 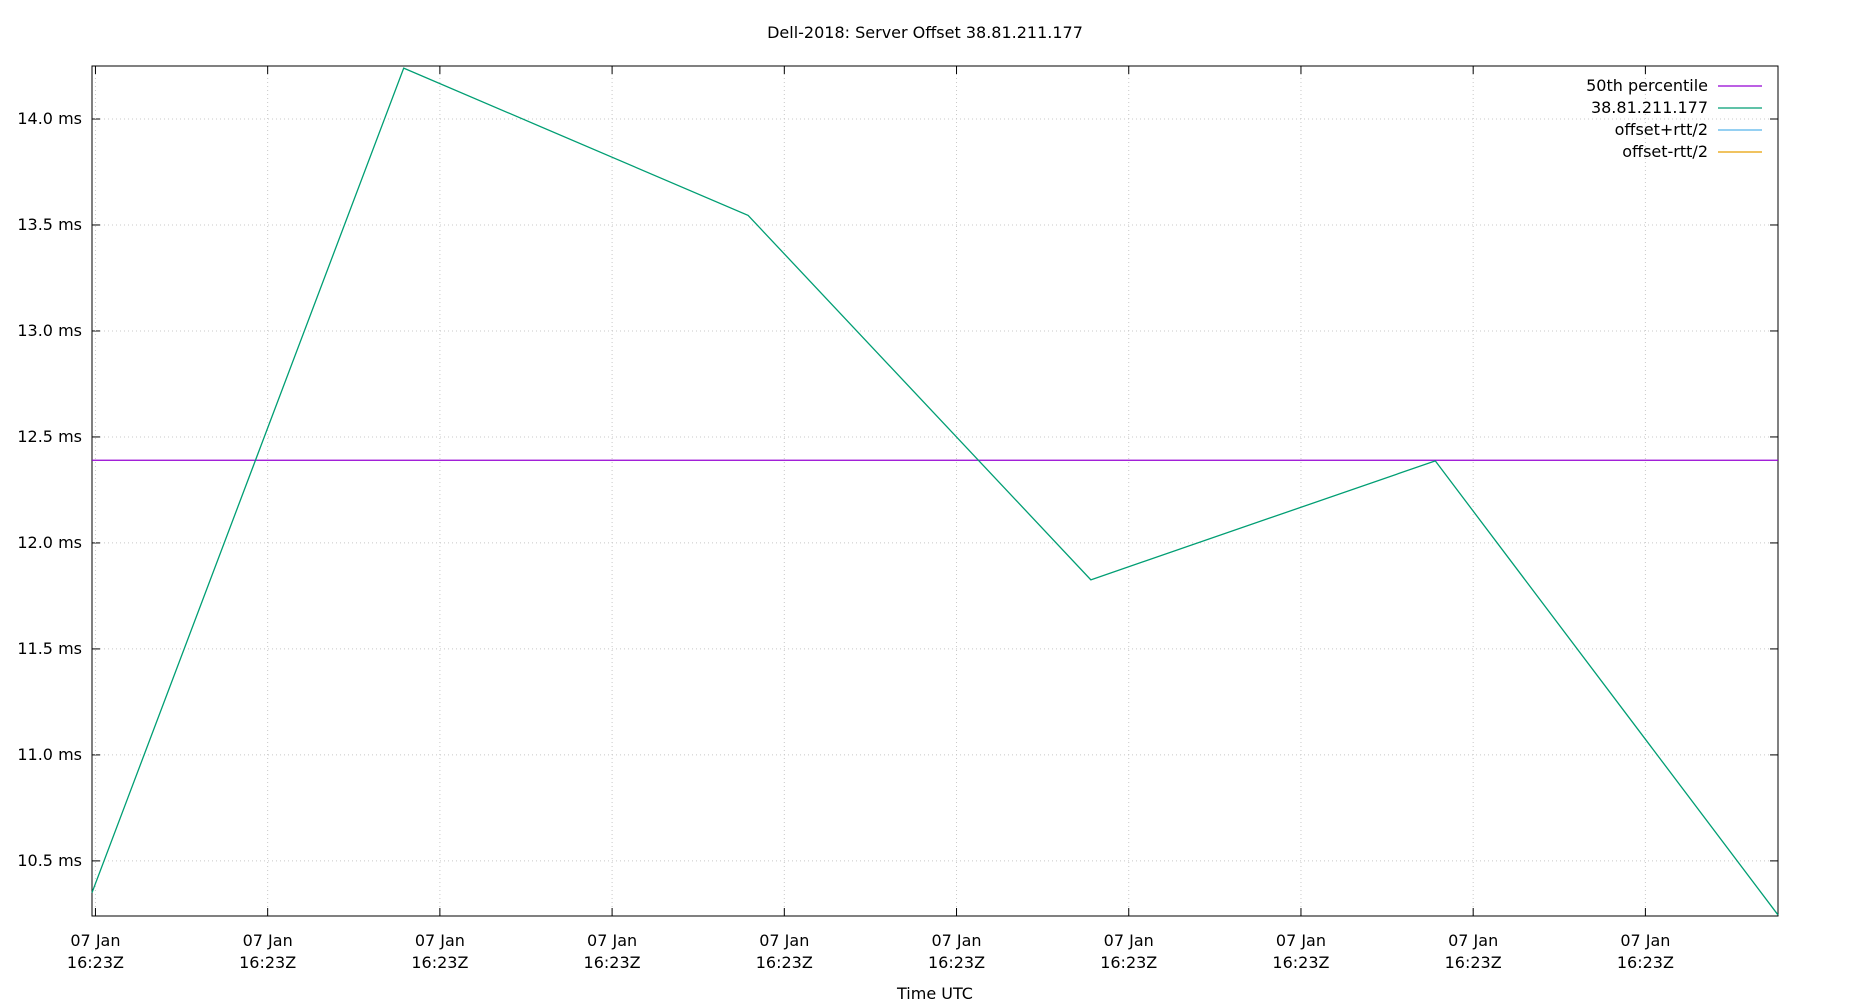 What do you see at coordinates (49, 648) in the screenshot?
I see `y-tick-label: 11.5 ms` at bounding box center [49, 648].